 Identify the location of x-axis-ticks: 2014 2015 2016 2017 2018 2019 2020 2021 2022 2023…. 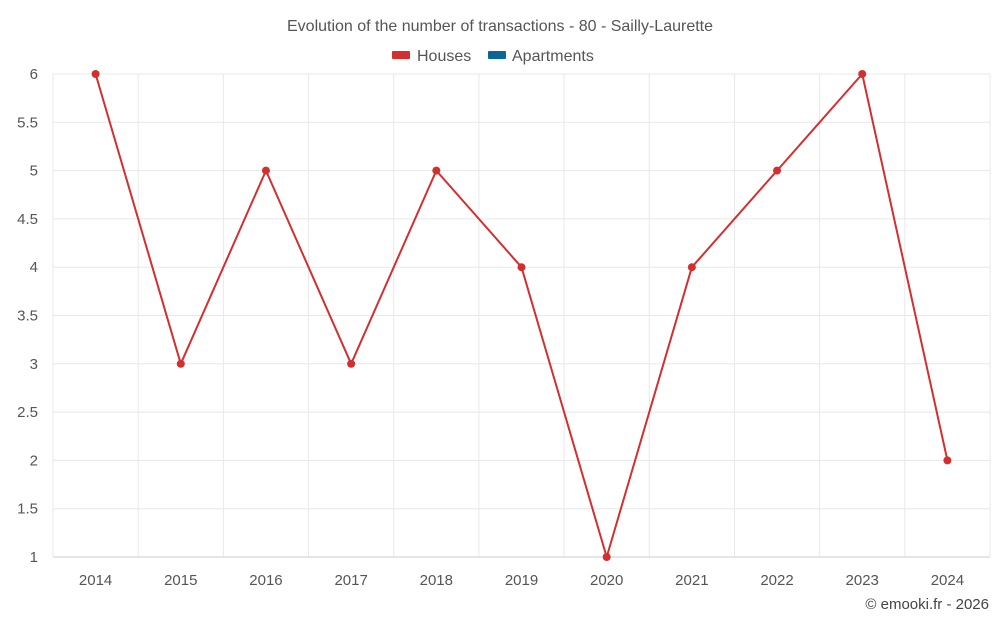
(521, 580).